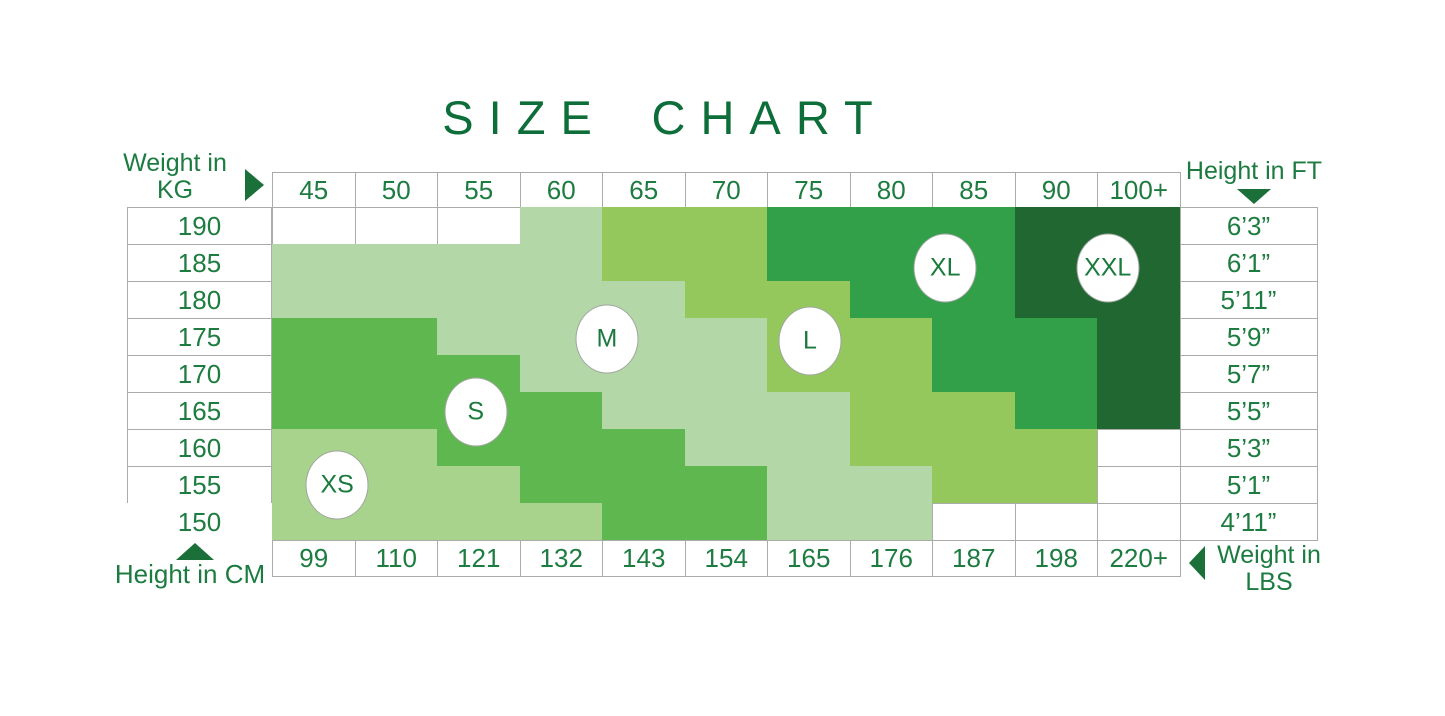  Describe the element at coordinates (175, 163) in the screenshot. I see `axis-label-weight-kg-line1: Weight in` at that location.